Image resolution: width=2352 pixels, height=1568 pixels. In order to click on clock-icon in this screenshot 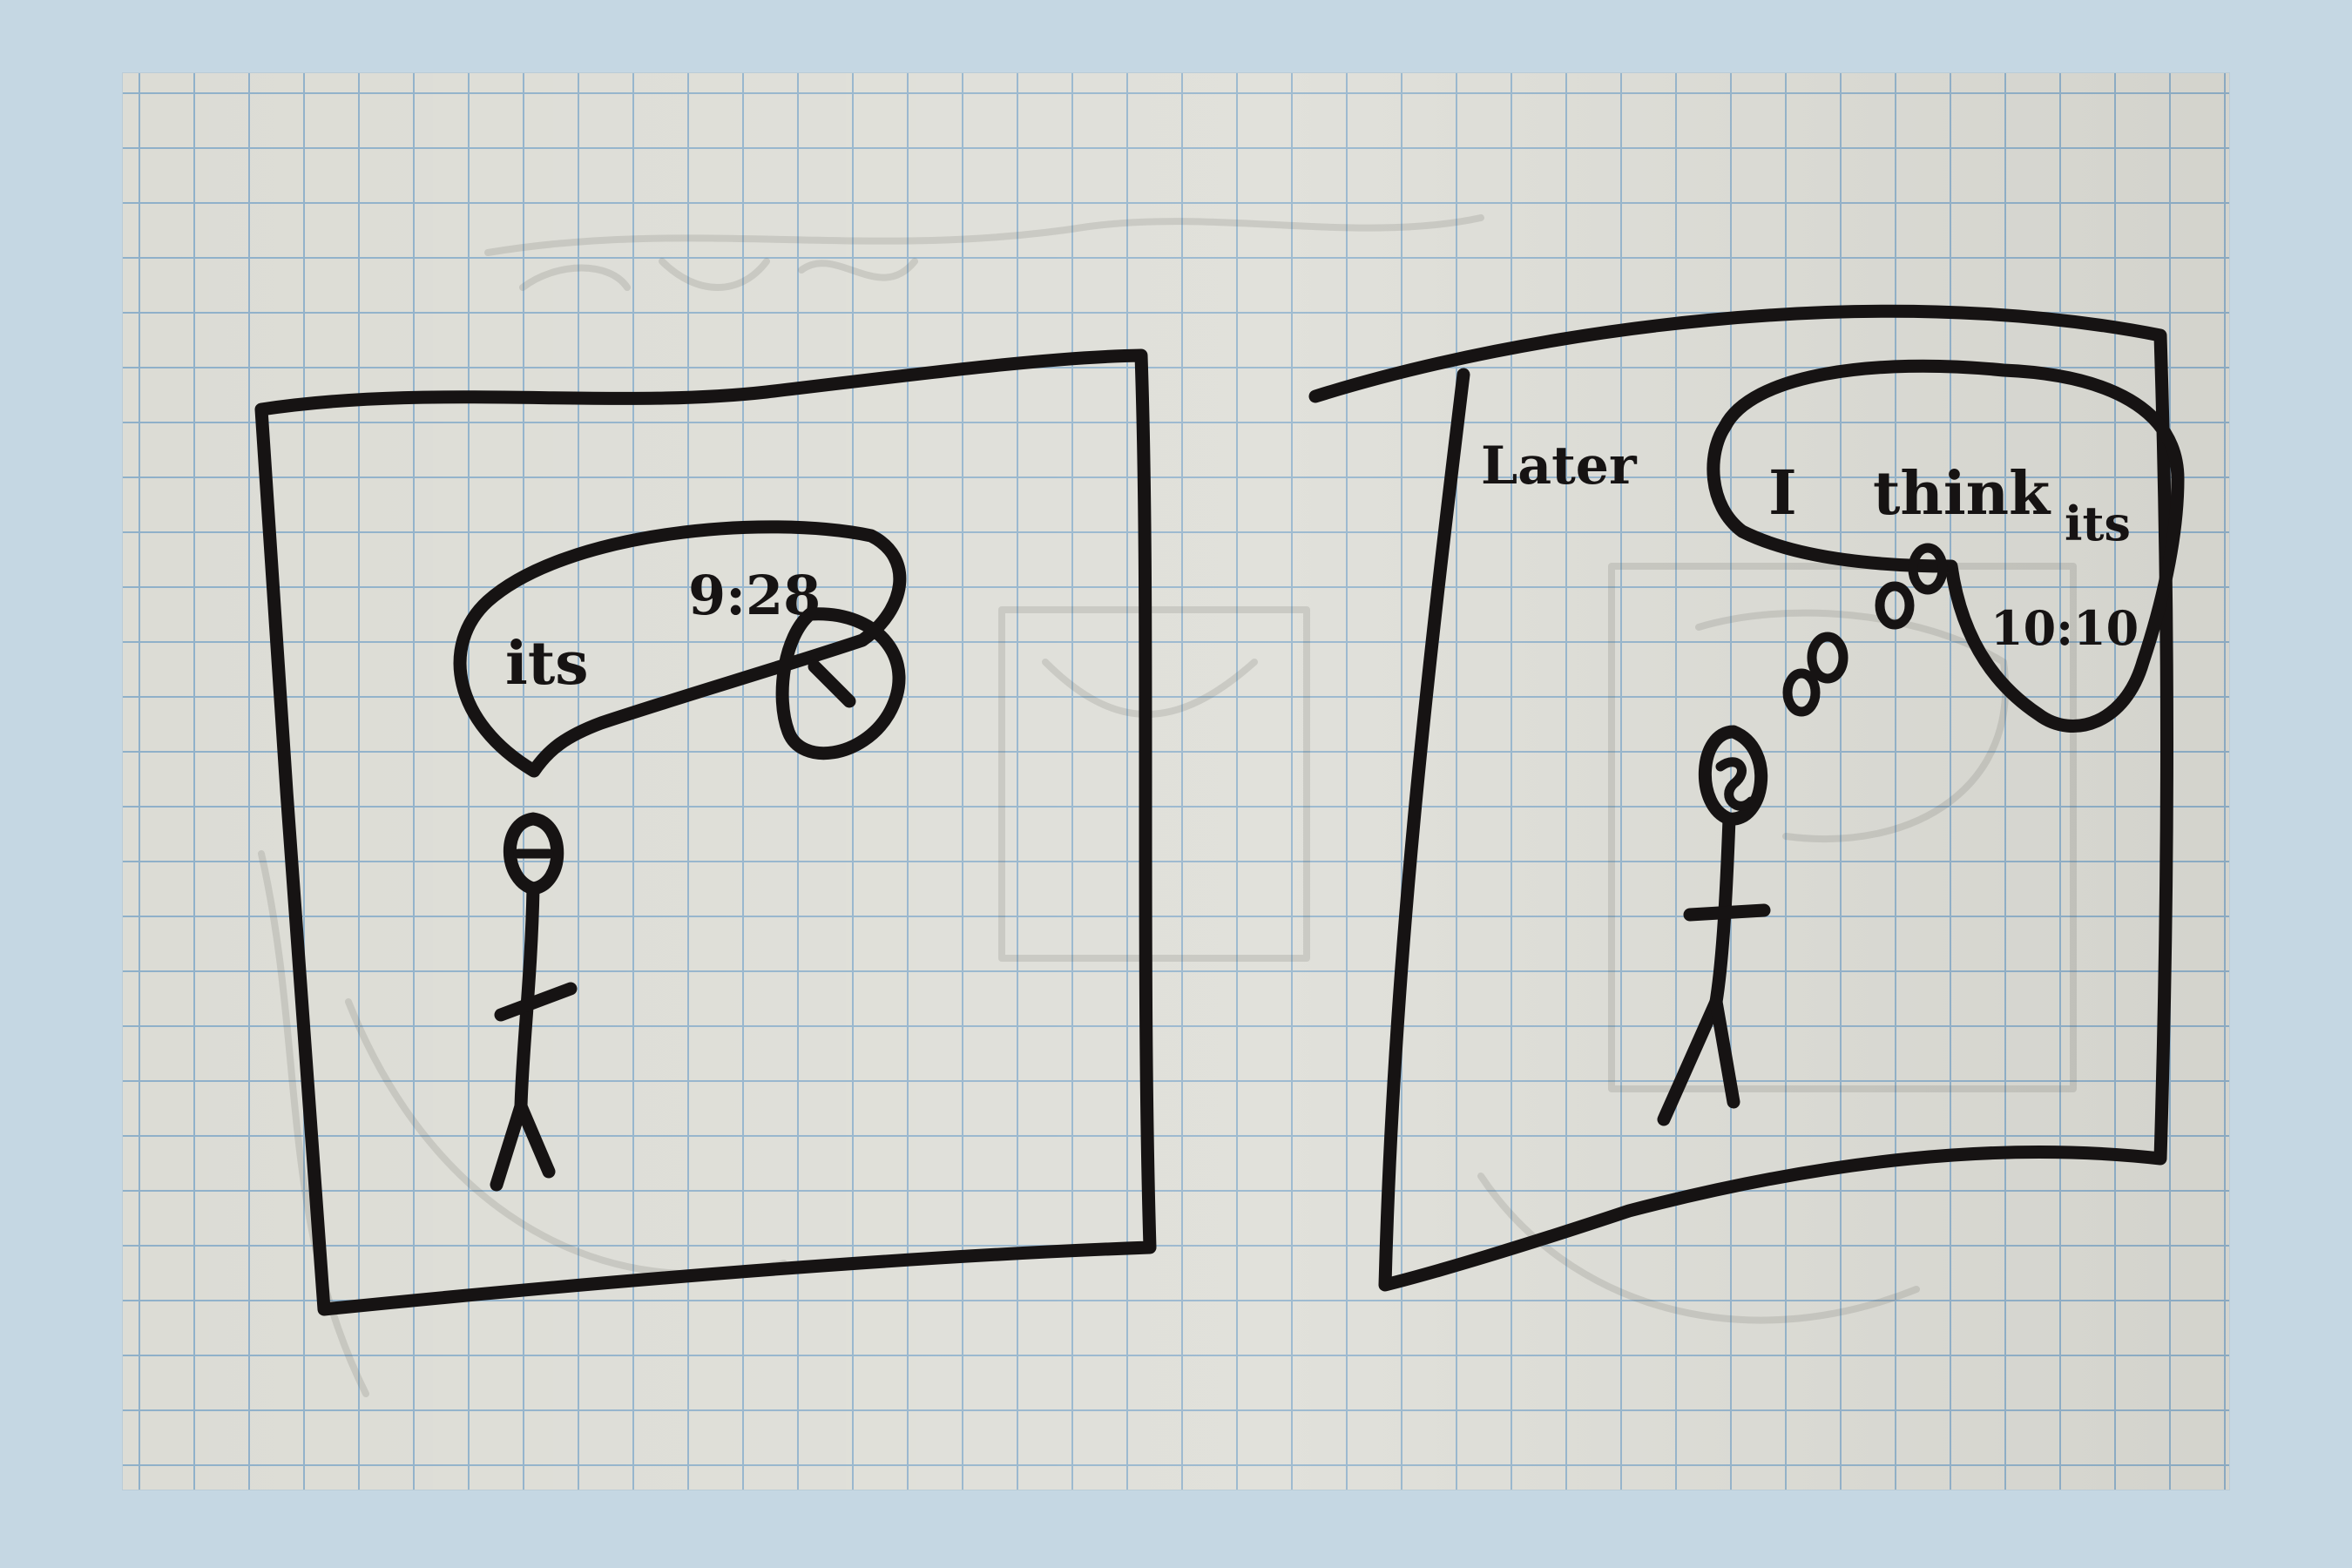, I will do `click(840, 683)`.